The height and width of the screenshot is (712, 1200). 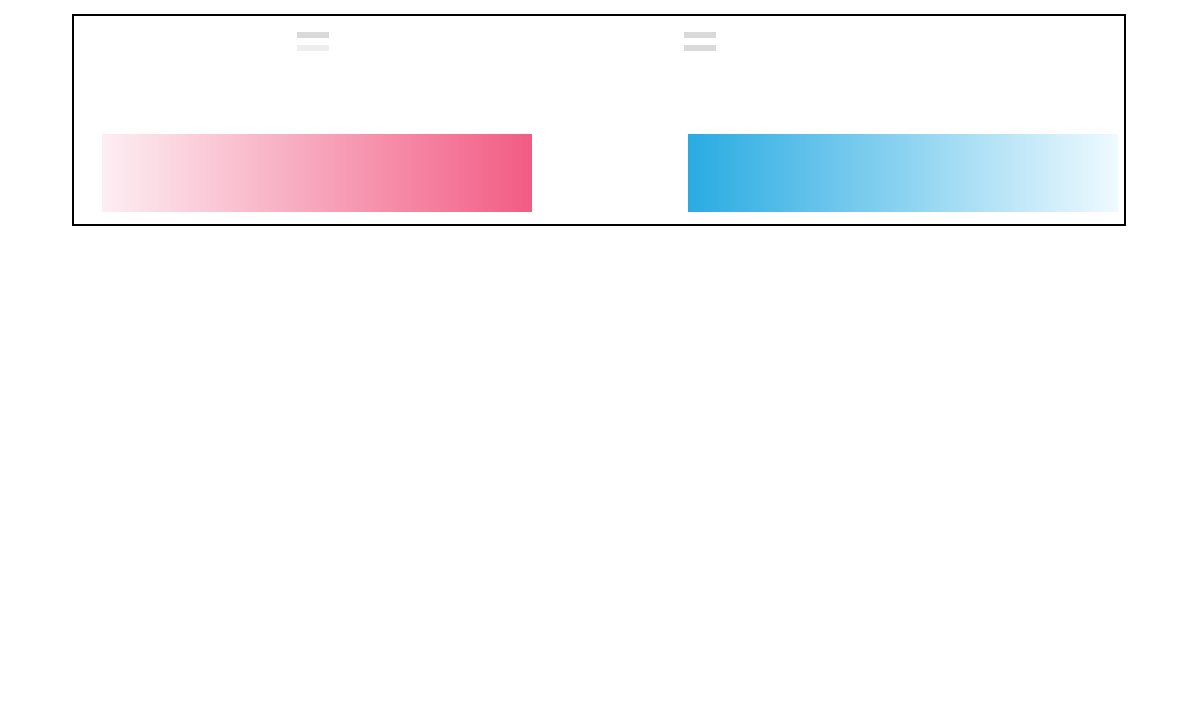 What do you see at coordinates (537, 497) in the screenshot?
I see `section-b-summary` at bounding box center [537, 497].